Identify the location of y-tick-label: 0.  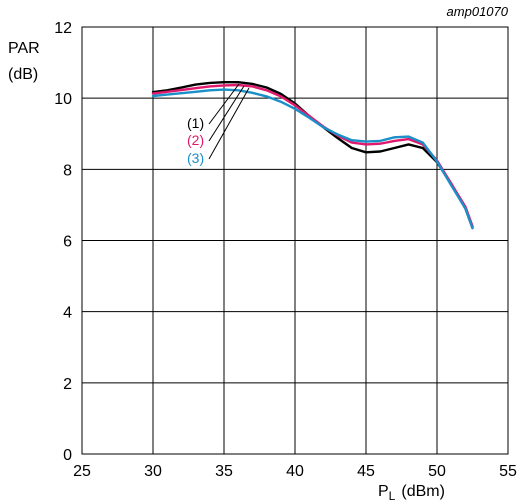
(67, 455).